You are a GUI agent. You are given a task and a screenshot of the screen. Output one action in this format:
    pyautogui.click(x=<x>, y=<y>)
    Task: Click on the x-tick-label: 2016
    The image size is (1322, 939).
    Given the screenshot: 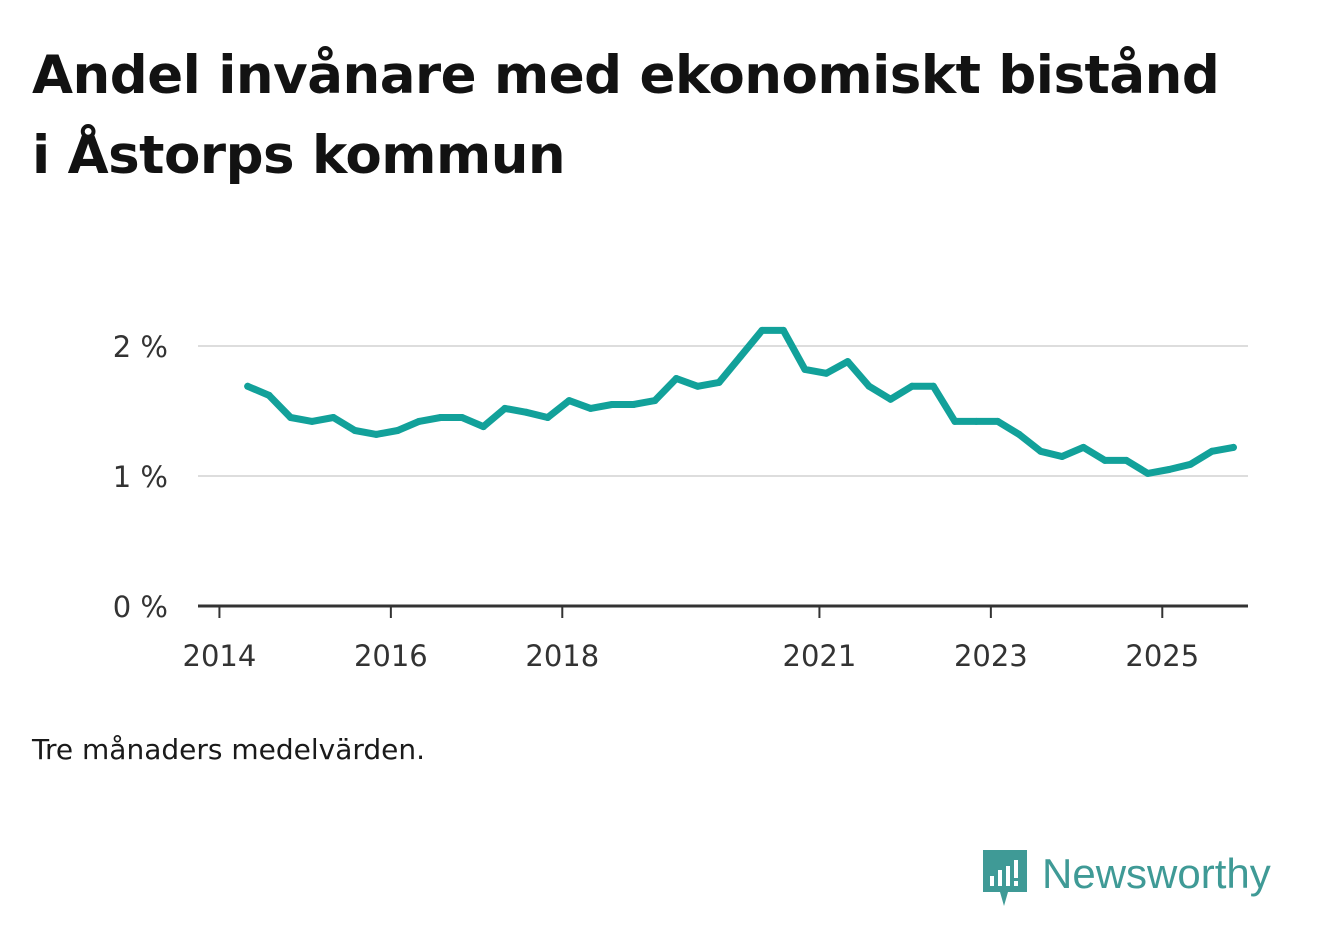 What is the action you would take?
    pyautogui.click(x=391, y=656)
    